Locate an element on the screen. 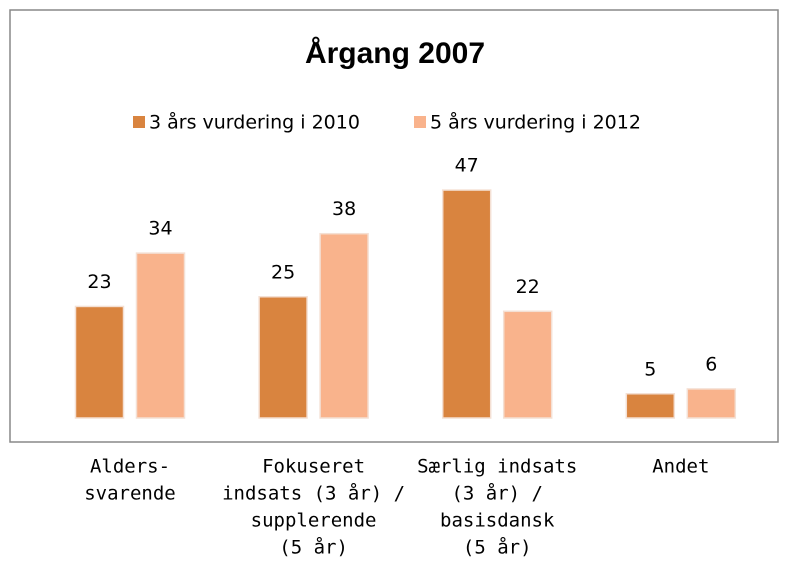 The width and height of the screenshot is (789, 563). legend-label: 5 års vurdering i 2012 is located at coordinates (535, 122).